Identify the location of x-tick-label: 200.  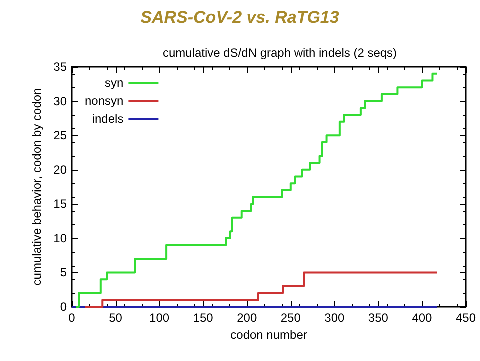
(247, 318).